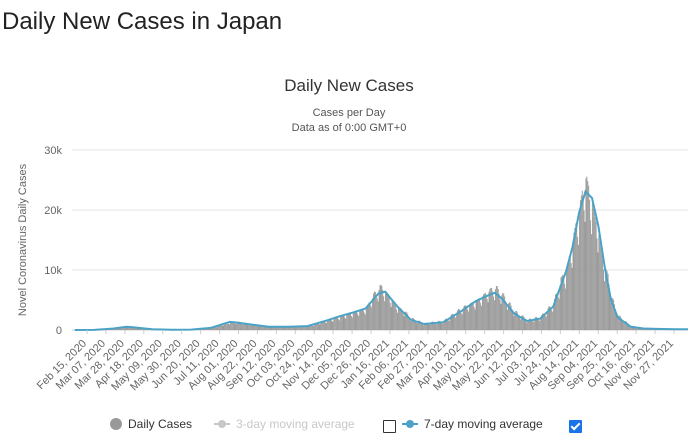  I want to click on y-tick-label: 20k, so click(53, 211).